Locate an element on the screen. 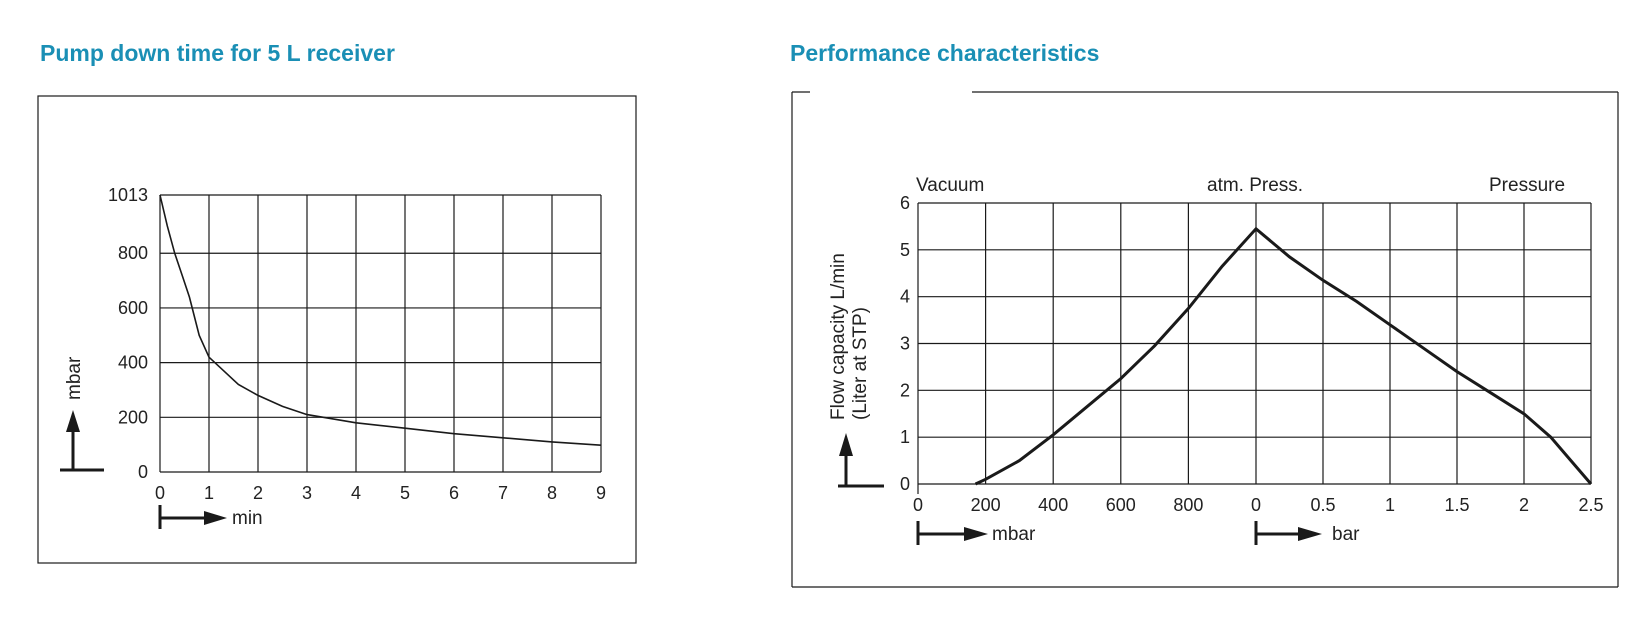 The height and width of the screenshot is (624, 1648). y-tick-label: 400 is located at coordinates (133, 363).